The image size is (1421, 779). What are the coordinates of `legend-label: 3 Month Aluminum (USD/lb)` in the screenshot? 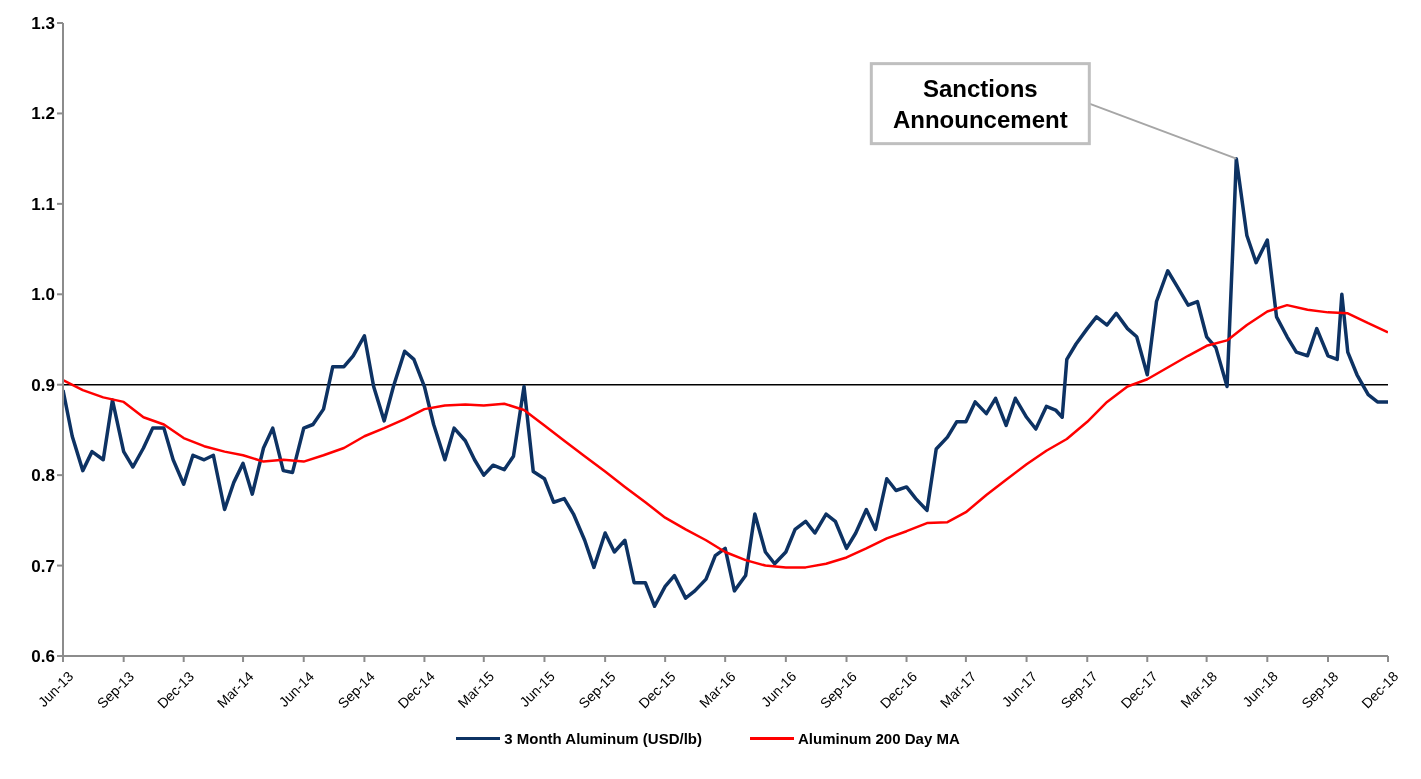 It's located at (603, 738).